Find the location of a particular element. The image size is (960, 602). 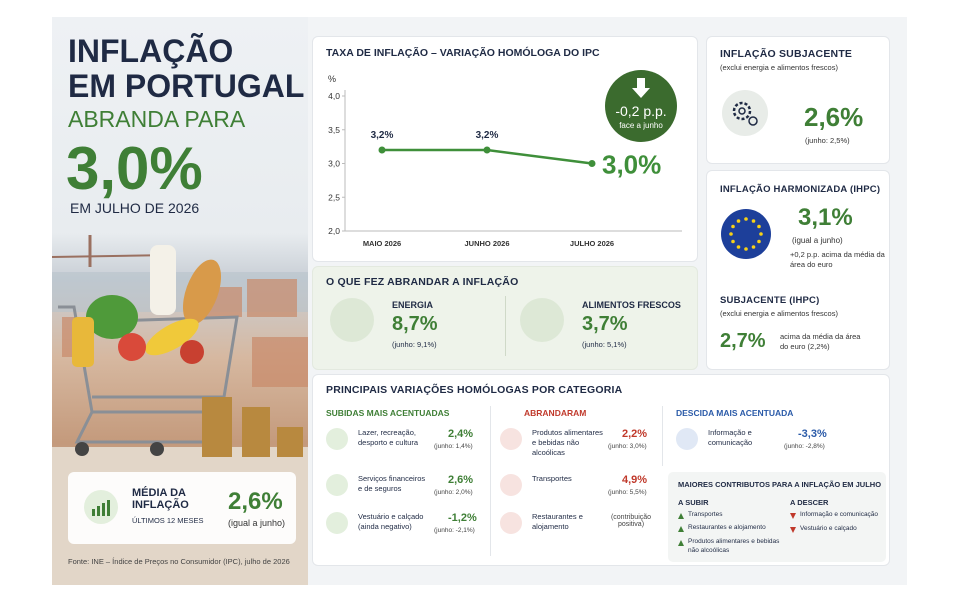

item-previous: (junho: -2,1%) is located at coordinates (454, 530).